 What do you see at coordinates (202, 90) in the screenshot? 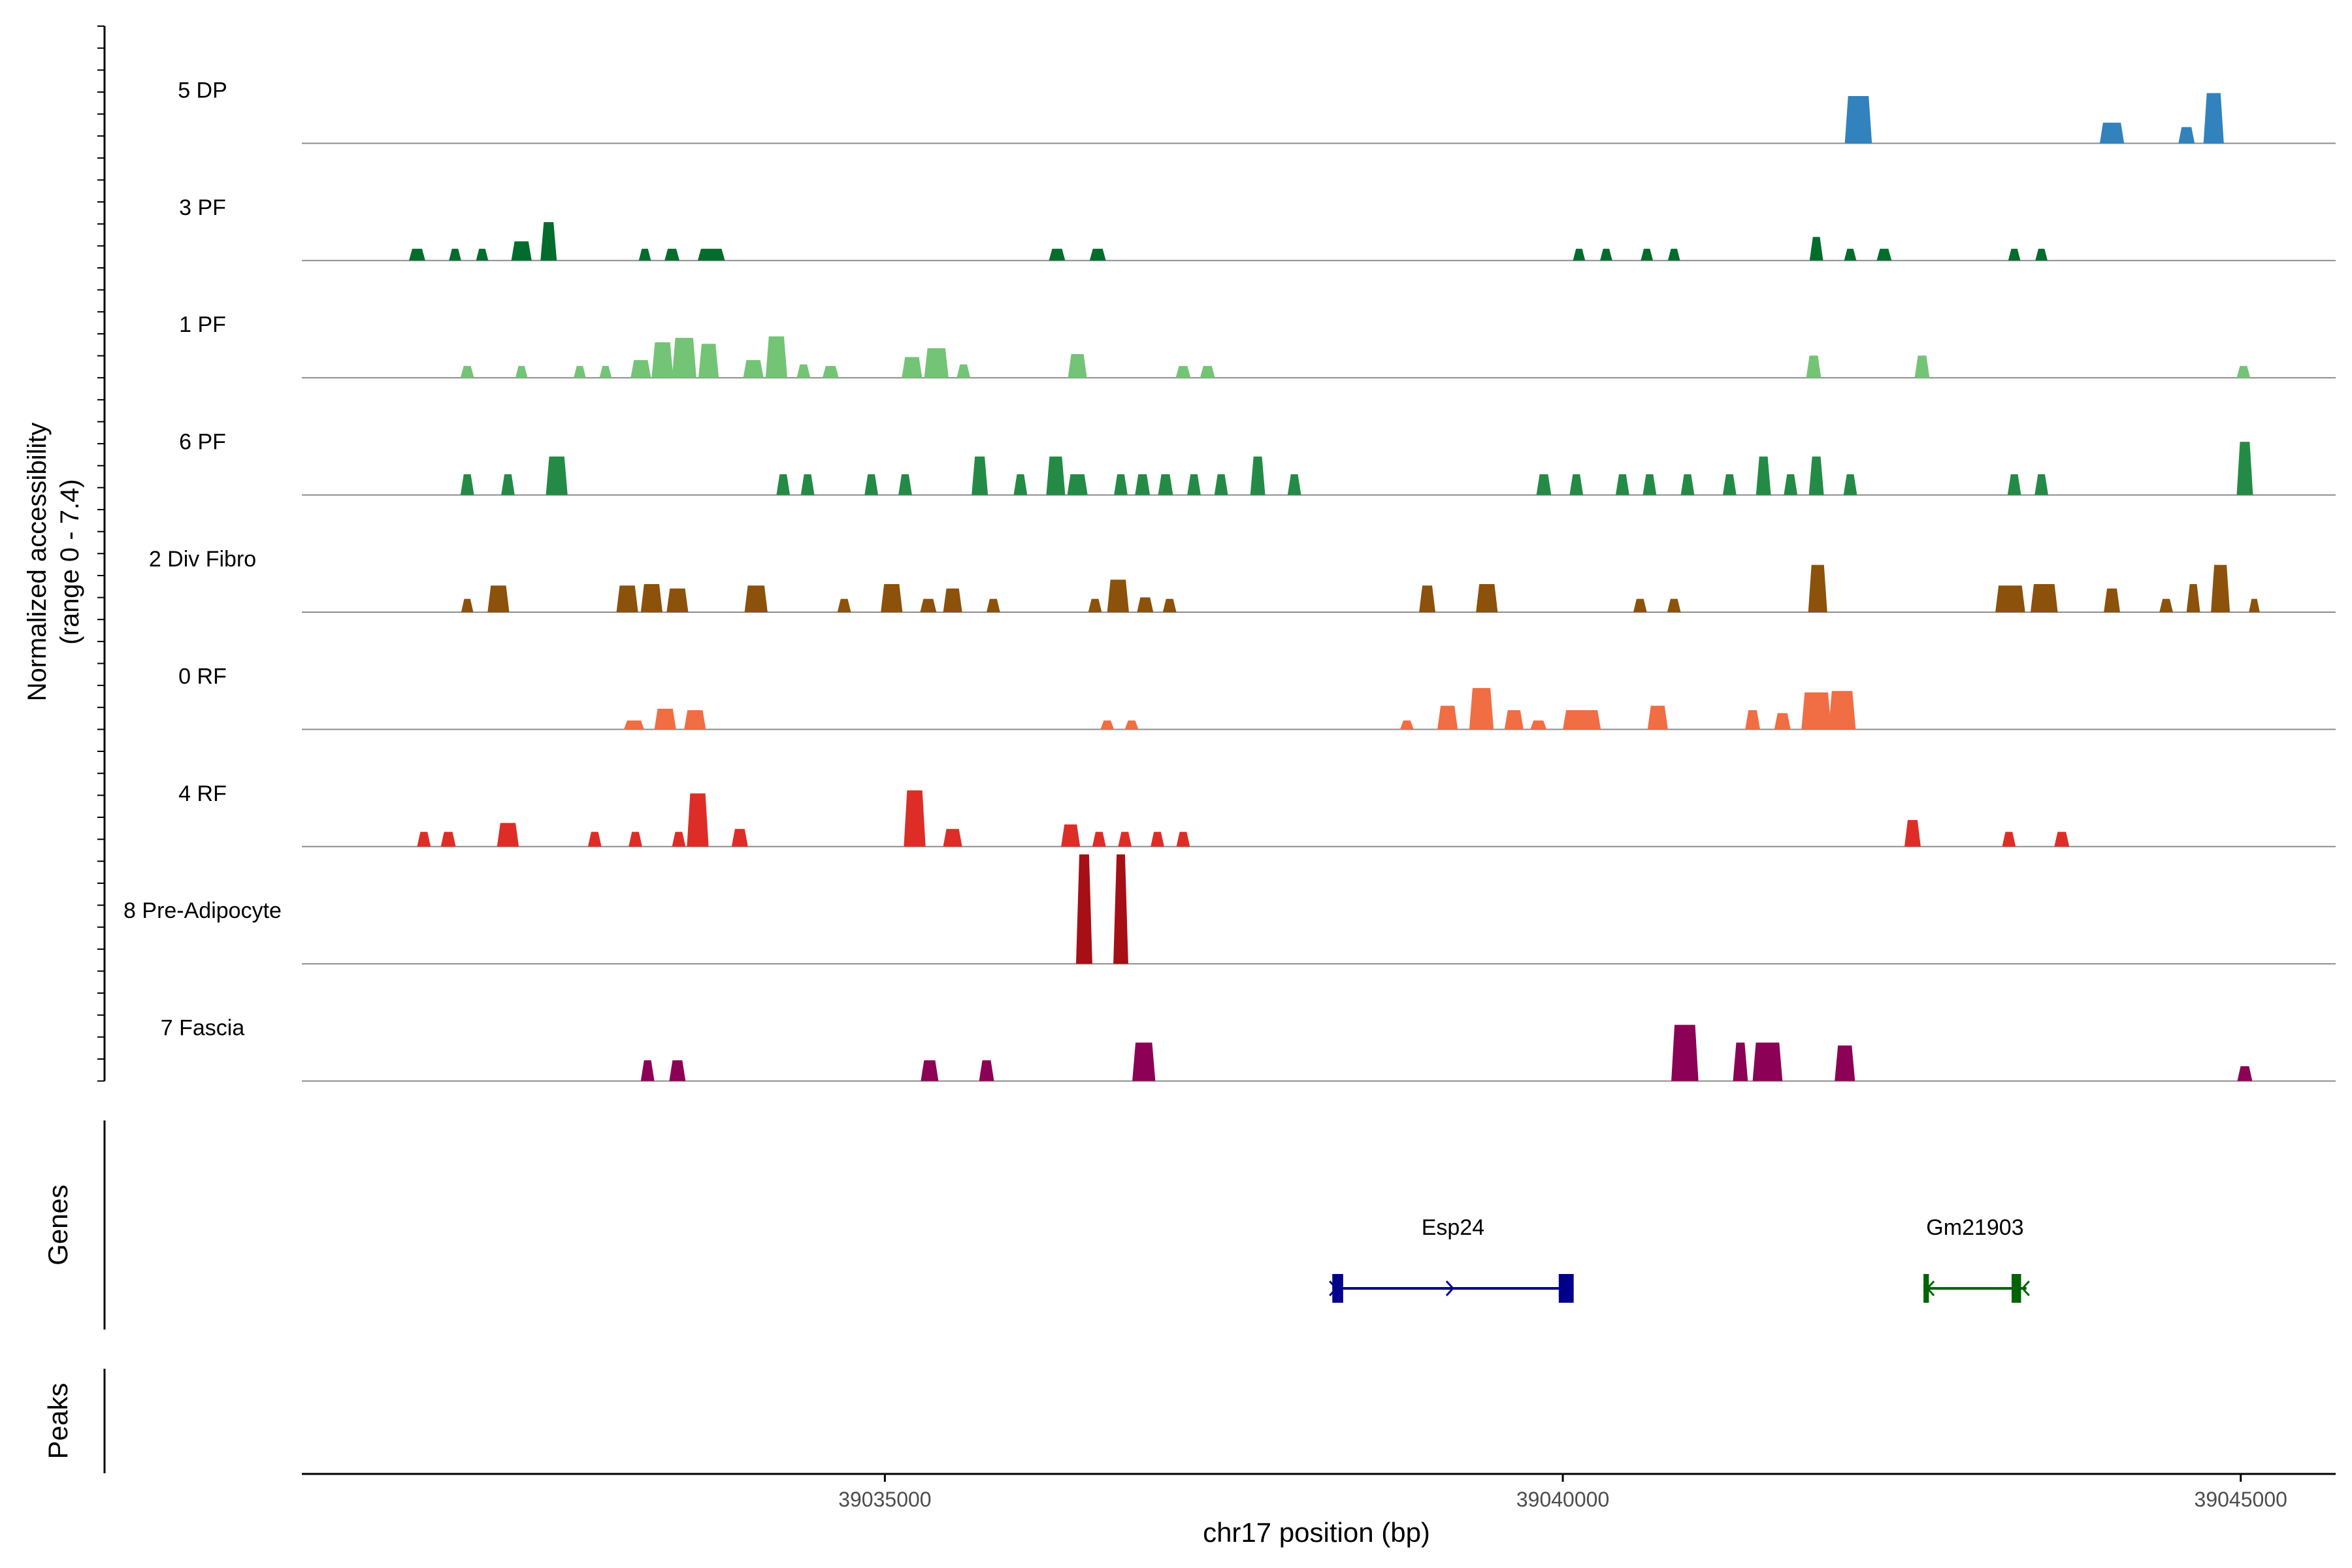
I see `track-label: 5 DP` at bounding box center [202, 90].